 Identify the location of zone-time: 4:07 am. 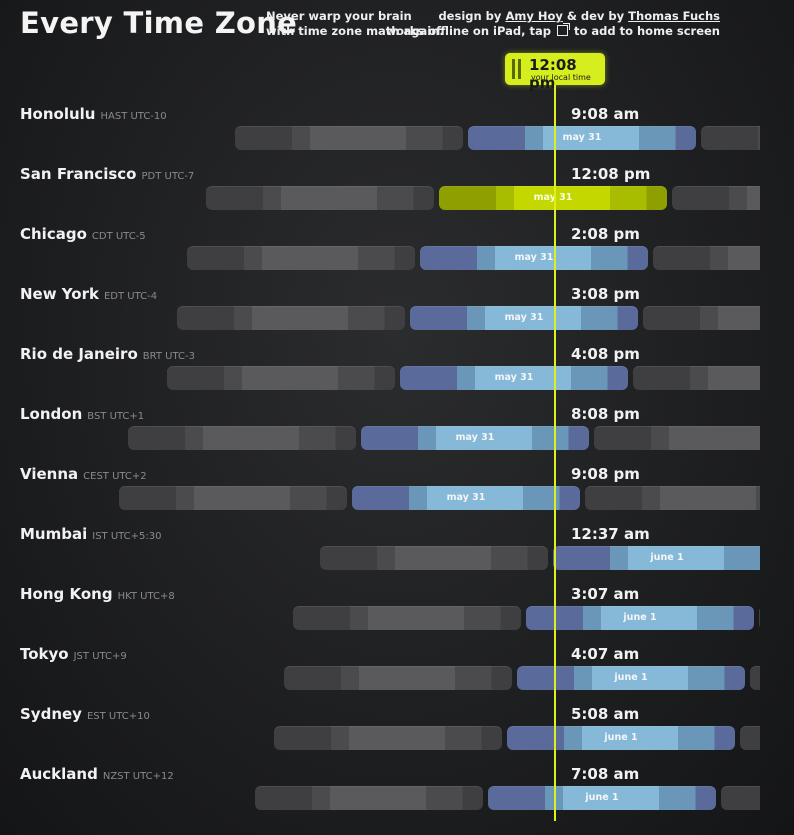
(605, 654).